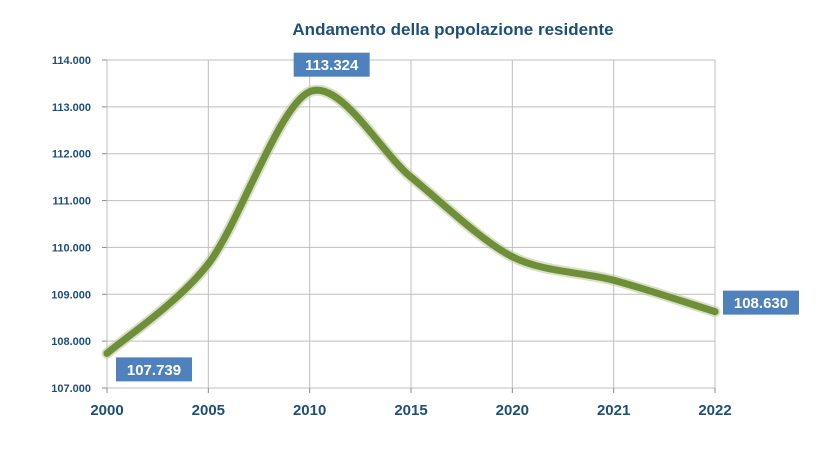 The width and height of the screenshot is (825, 476). I want to click on y-tick-label: 114.000, so click(71, 61).